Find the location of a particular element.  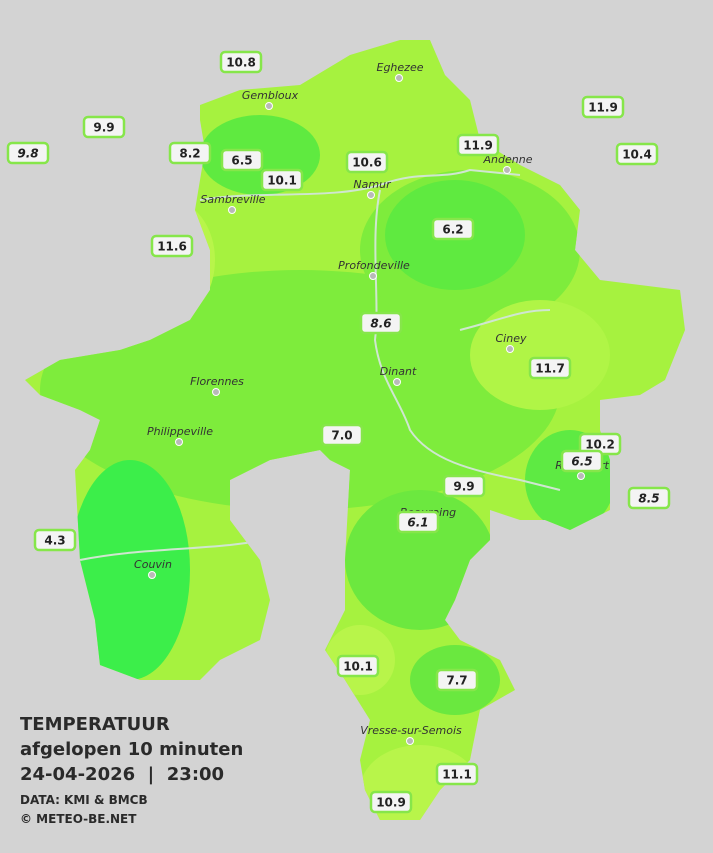

station: 7.7 is located at coordinates (457, 680).